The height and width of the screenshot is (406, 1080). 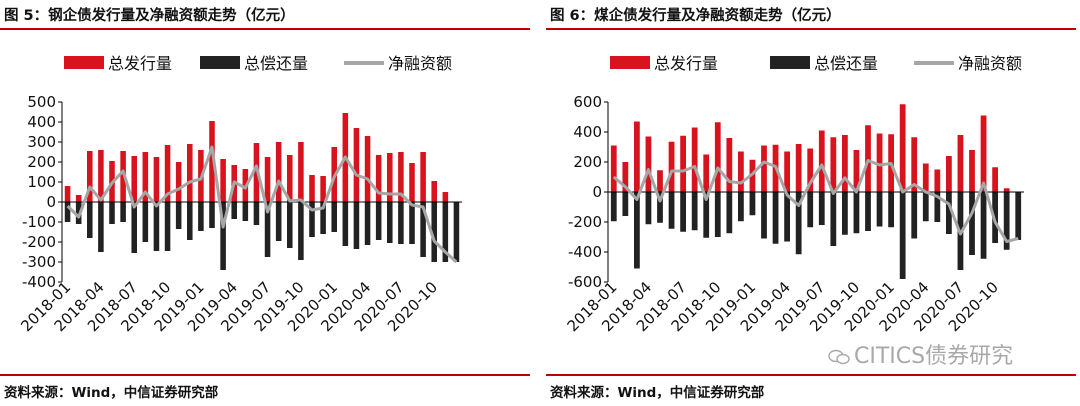 What do you see at coordinates (39, 242) in the screenshot?
I see `y-tick-label: -200` at bounding box center [39, 242].